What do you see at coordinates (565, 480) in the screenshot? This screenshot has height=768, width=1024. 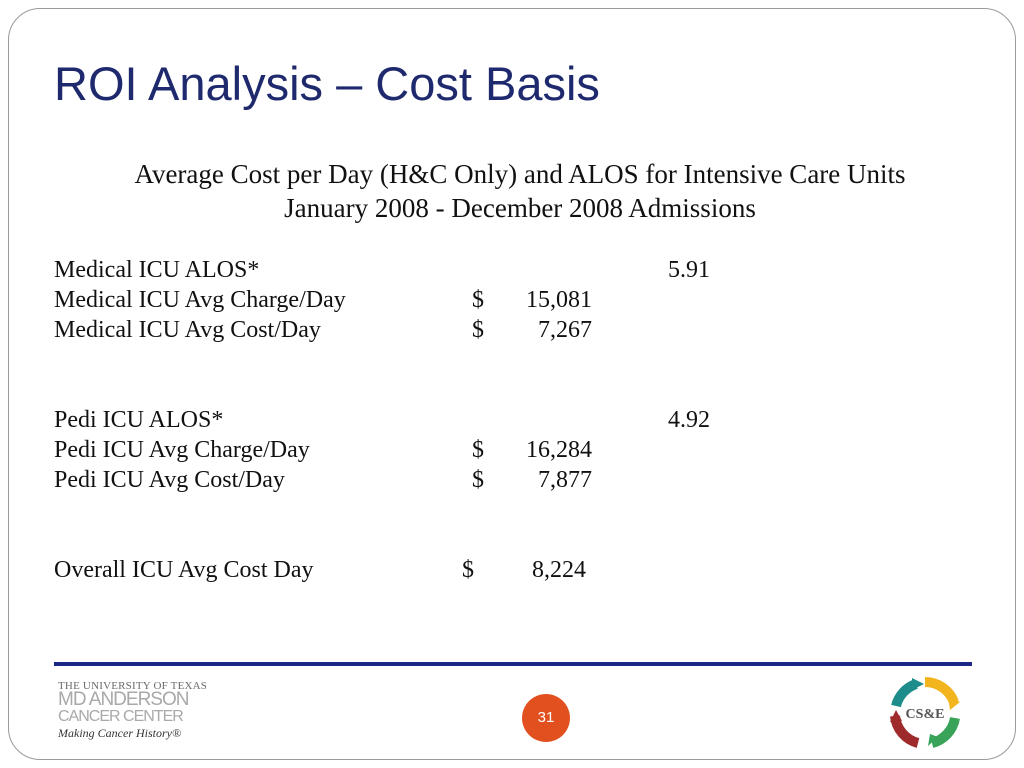 I see `pedi-cost-value: 7,877` at bounding box center [565, 480].